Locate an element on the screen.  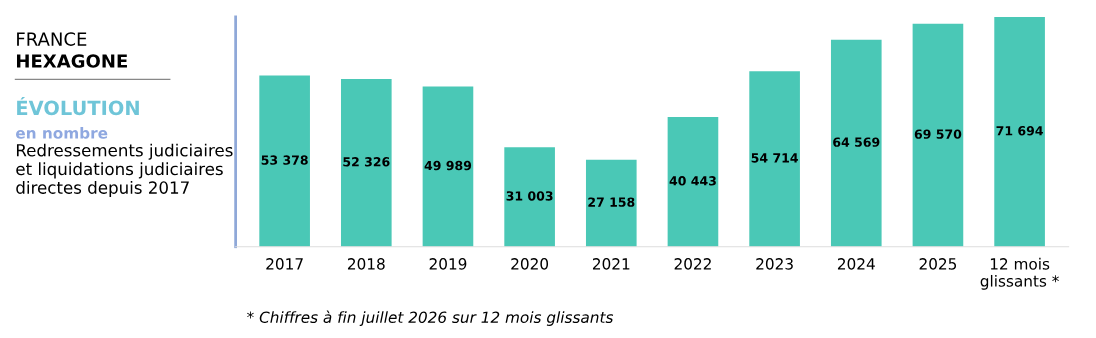
x-tick-label: 2023 is located at coordinates (774, 264).